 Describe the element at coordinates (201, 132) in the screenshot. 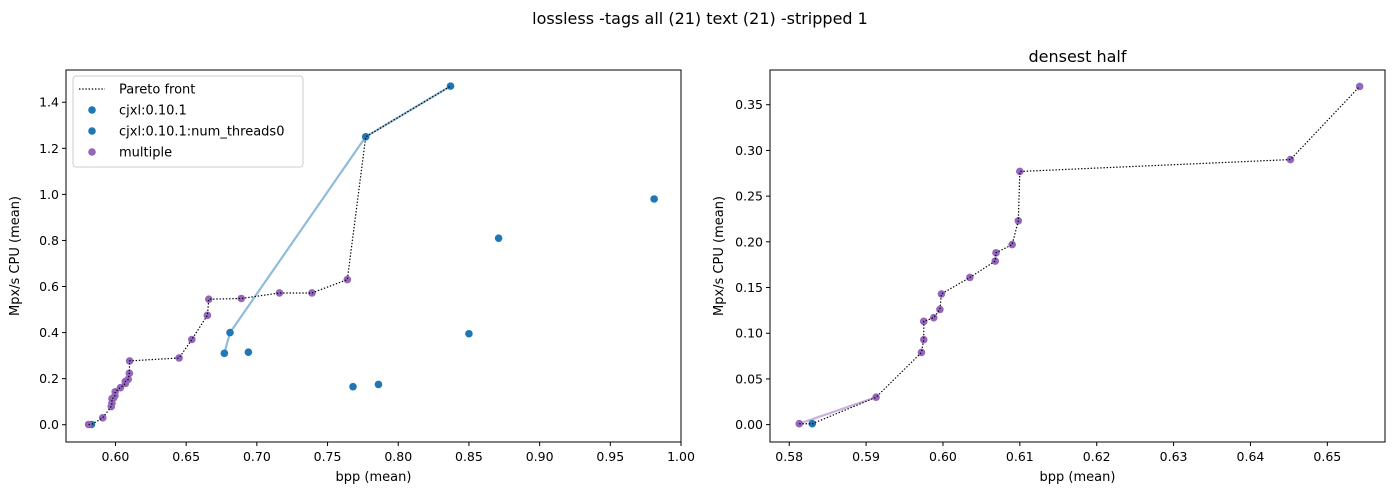

I see `legend-label: cjxl:0.10.1:num_threads0` at that location.